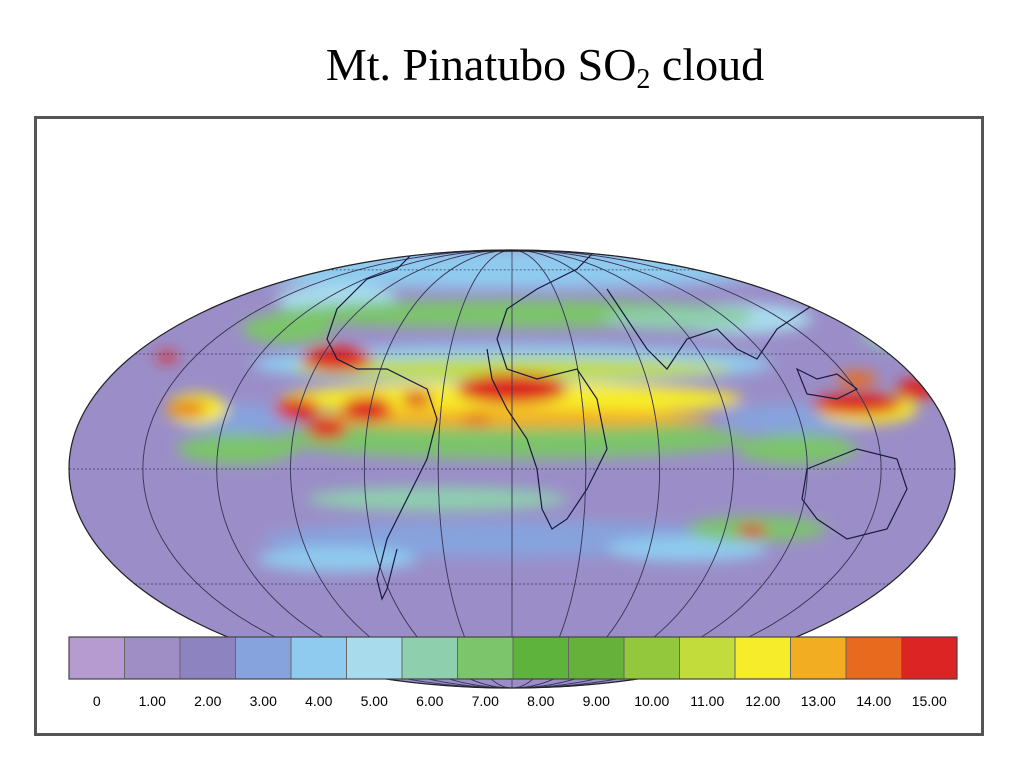 This screenshot has height=768, width=1024. What do you see at coordinates (207, 701) in the screenshot?
I see `colorbar-tick-label: 2.00` at bounding box center [207, 701].